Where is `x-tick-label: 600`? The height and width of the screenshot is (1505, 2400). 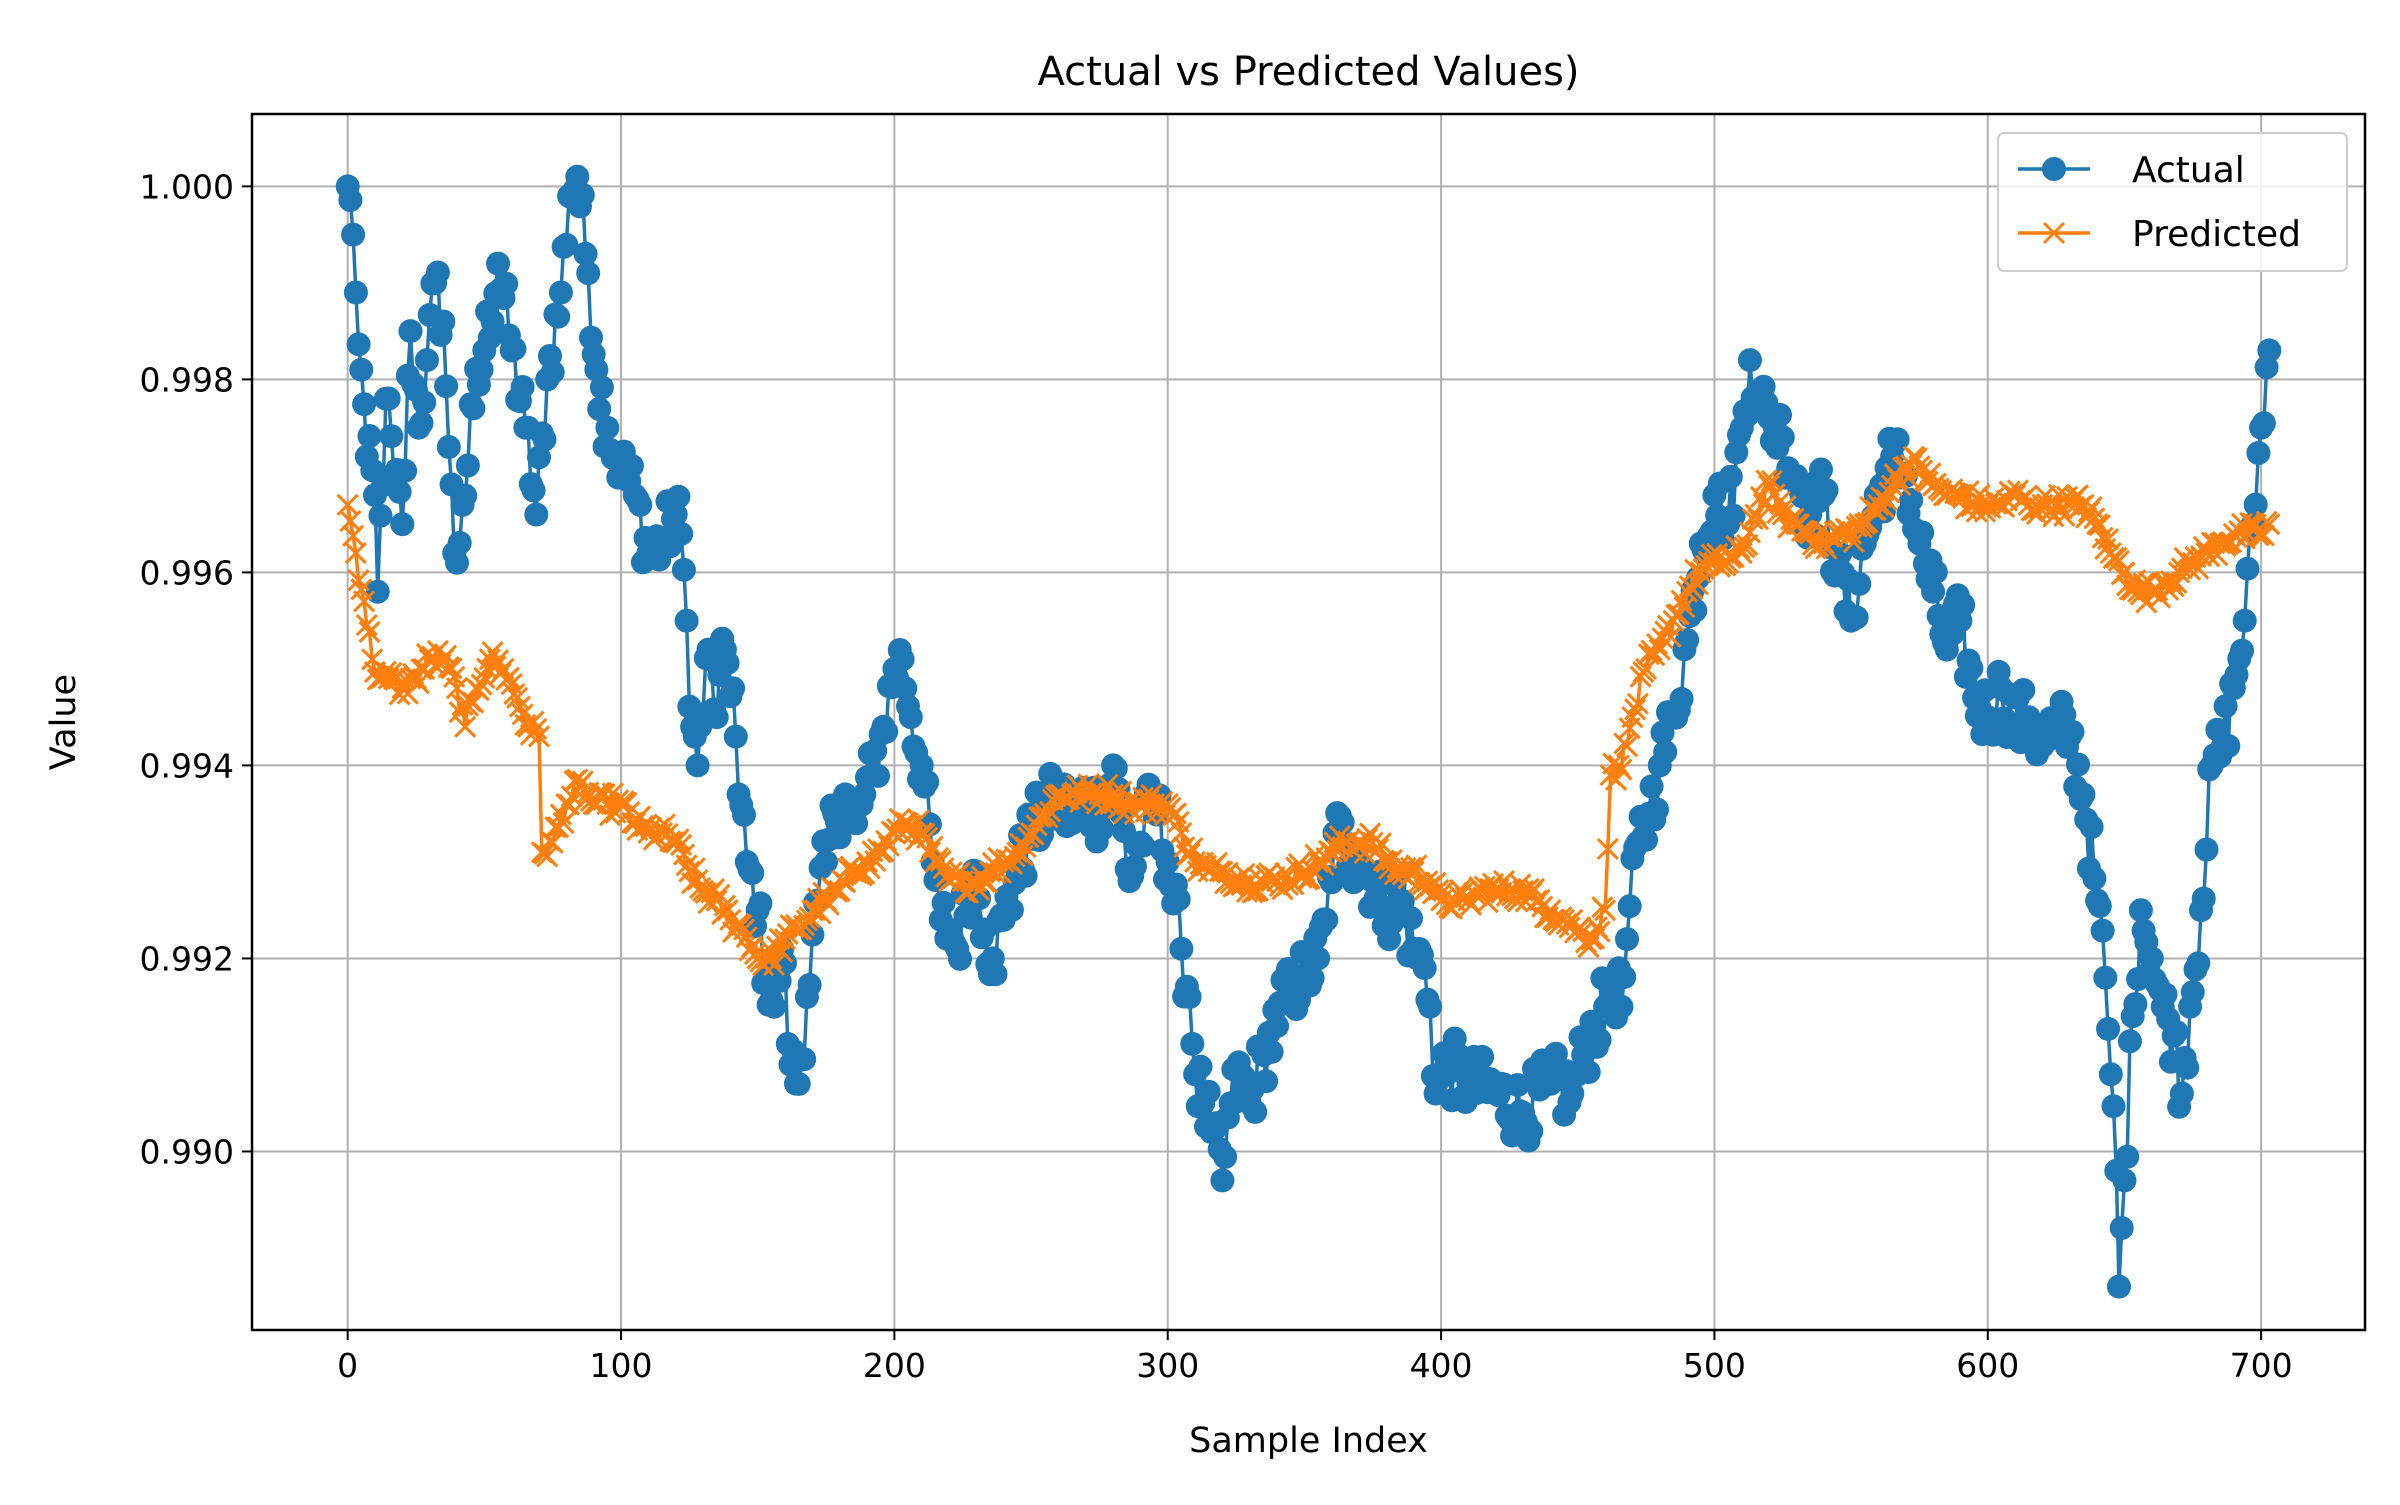 x-tick-label: 600 is located at coordinates (1987, 1365).